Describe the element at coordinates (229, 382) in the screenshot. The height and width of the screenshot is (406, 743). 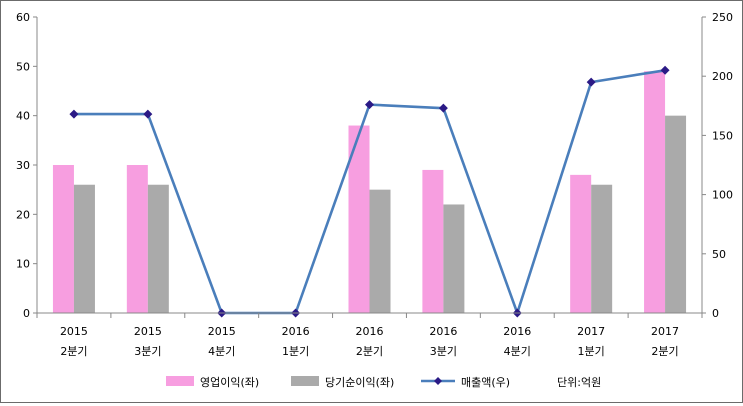
I see `legend-label: 영업이익(좌)` at that location.